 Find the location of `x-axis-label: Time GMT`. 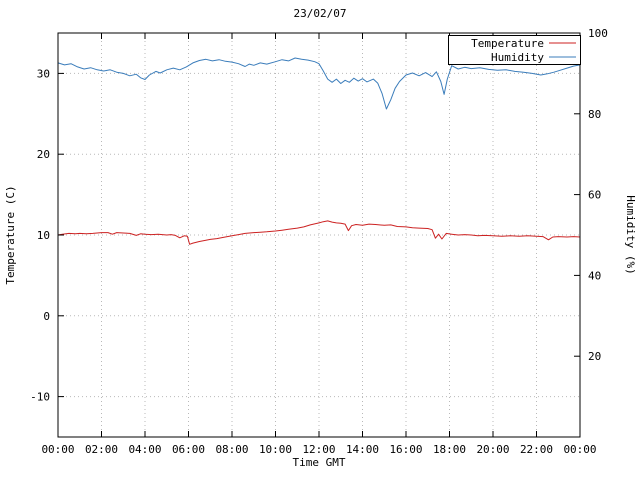

x-axis-label: Time GMT is located at coordinates (319, 462).